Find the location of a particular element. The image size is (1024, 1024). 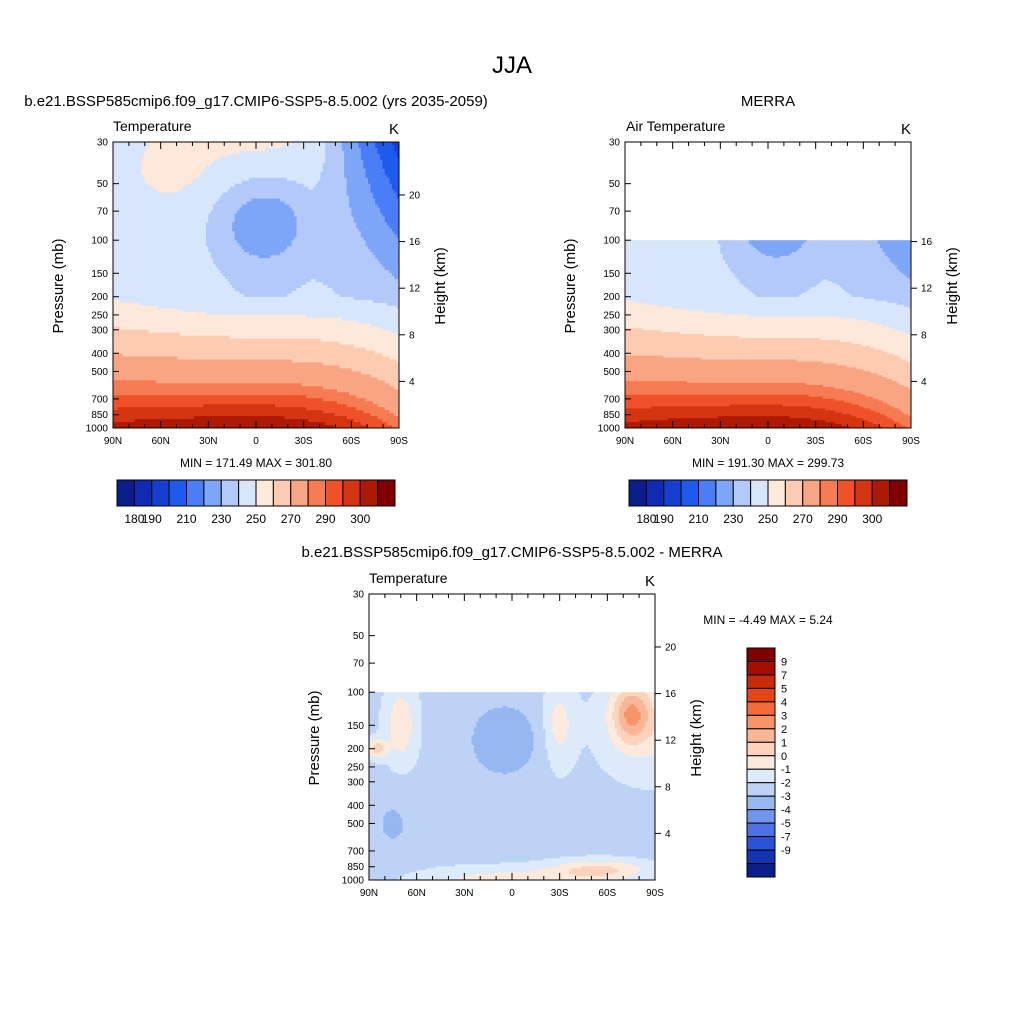

panel-diff-stats: MIN = -4.49 MAX = 5.24 is located at coordinates (768, 620).